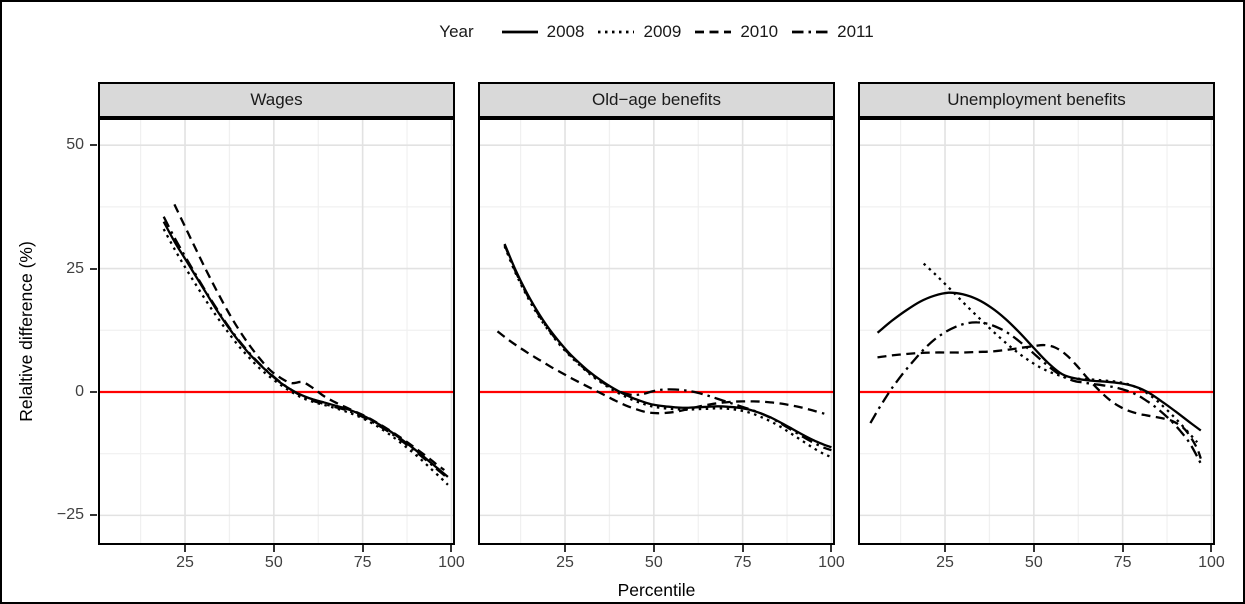 The width and height of the screenshot is (1245, 604). Describe the element at coordinates (656, 100) in the screenshot. I see `facet-strip-old-age-benefits: Old−age benefits` at that location.